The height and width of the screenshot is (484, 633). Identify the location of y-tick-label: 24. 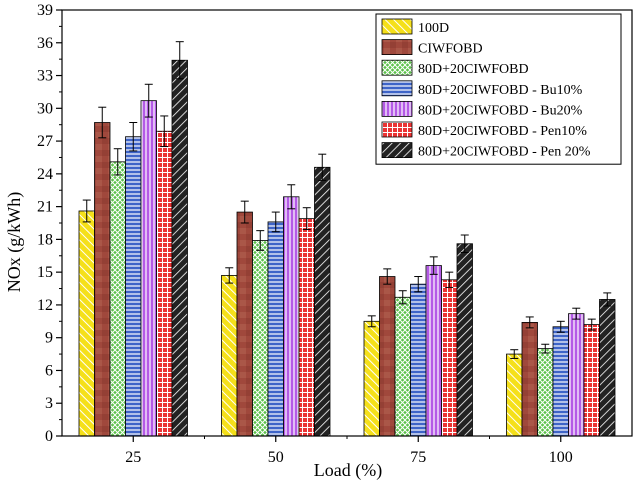
(45, 174).